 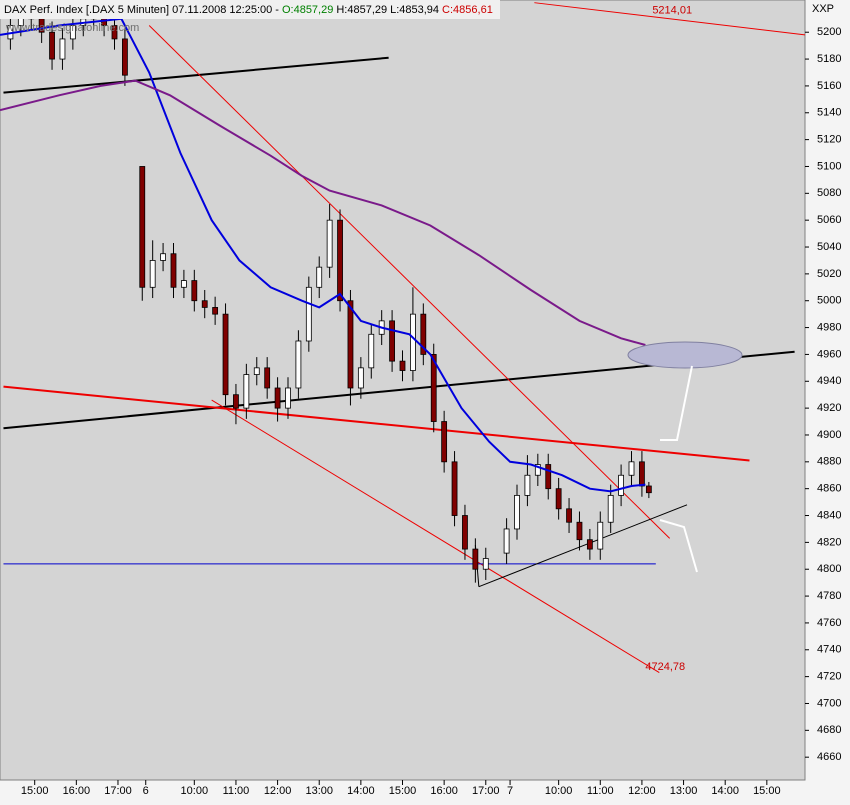 I want to click on y-tick-label: 4820, so click(x=829, y=542).